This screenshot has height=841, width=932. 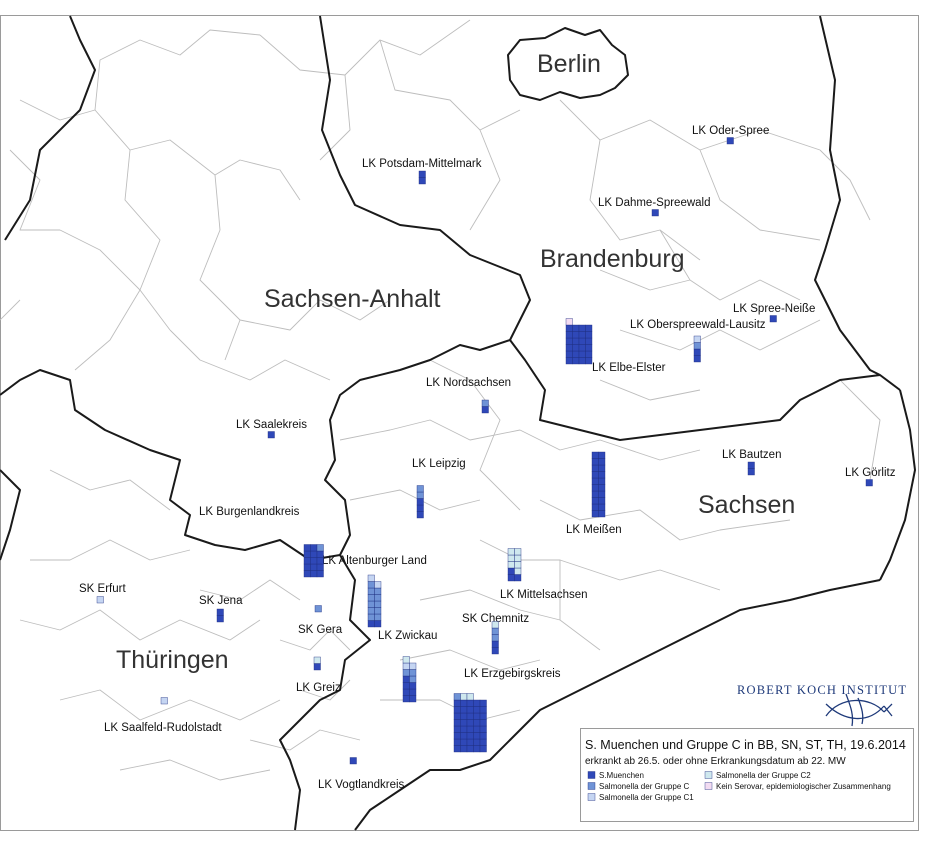 I want to click on case-grid-vogtlandkreis, so click(x=353, y=761).